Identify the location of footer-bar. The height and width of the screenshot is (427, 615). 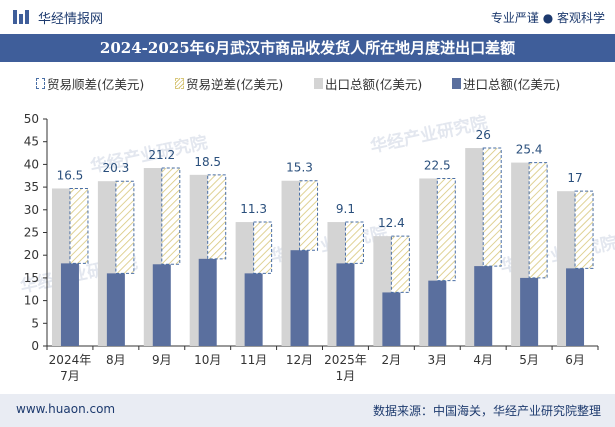
(307, 410).